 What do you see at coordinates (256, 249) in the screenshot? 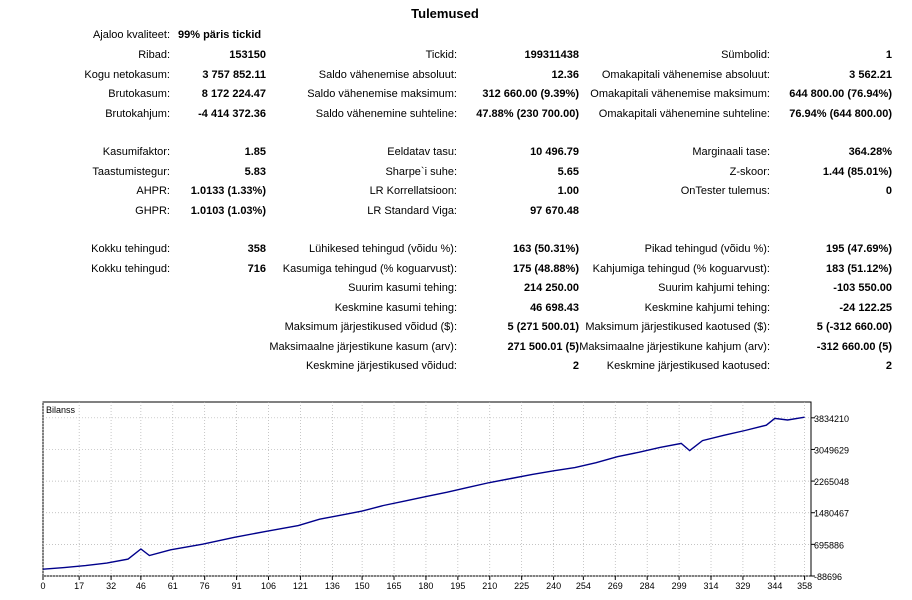
I see `stat-value: 358` at bounding box center [256, 249].